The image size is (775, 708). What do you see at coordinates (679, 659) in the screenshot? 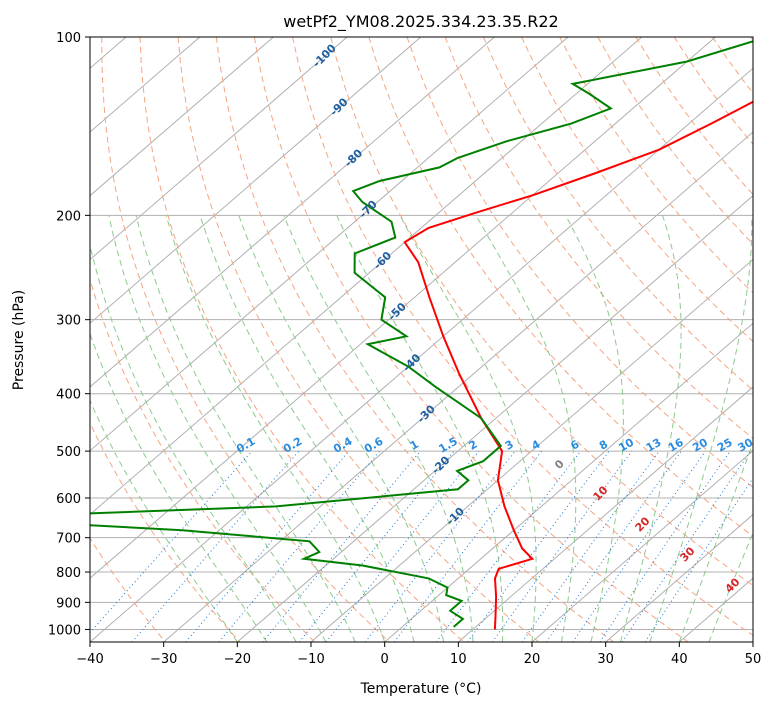
I see `x-tick-label: 40` at bounding box center [679, 659].